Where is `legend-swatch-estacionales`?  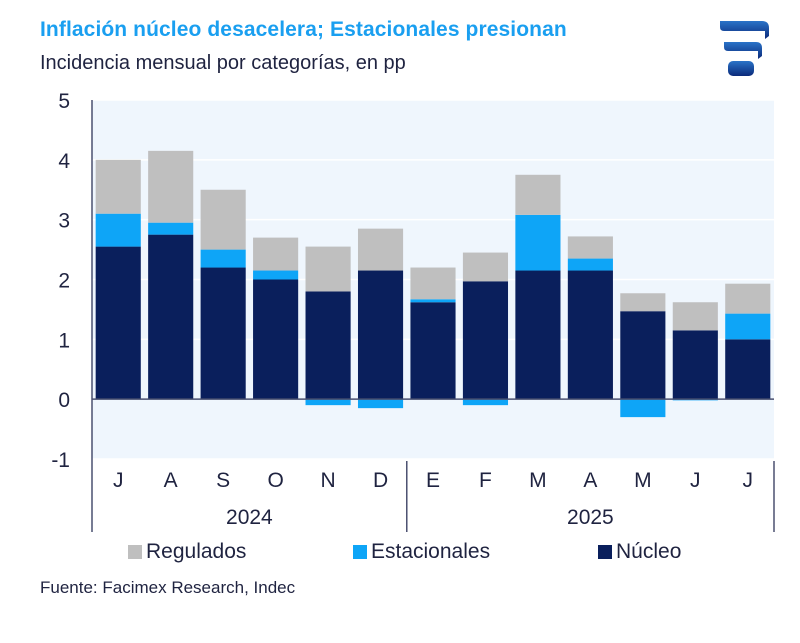
legend-swatch-estacionales is located at coordinates (360, 552).